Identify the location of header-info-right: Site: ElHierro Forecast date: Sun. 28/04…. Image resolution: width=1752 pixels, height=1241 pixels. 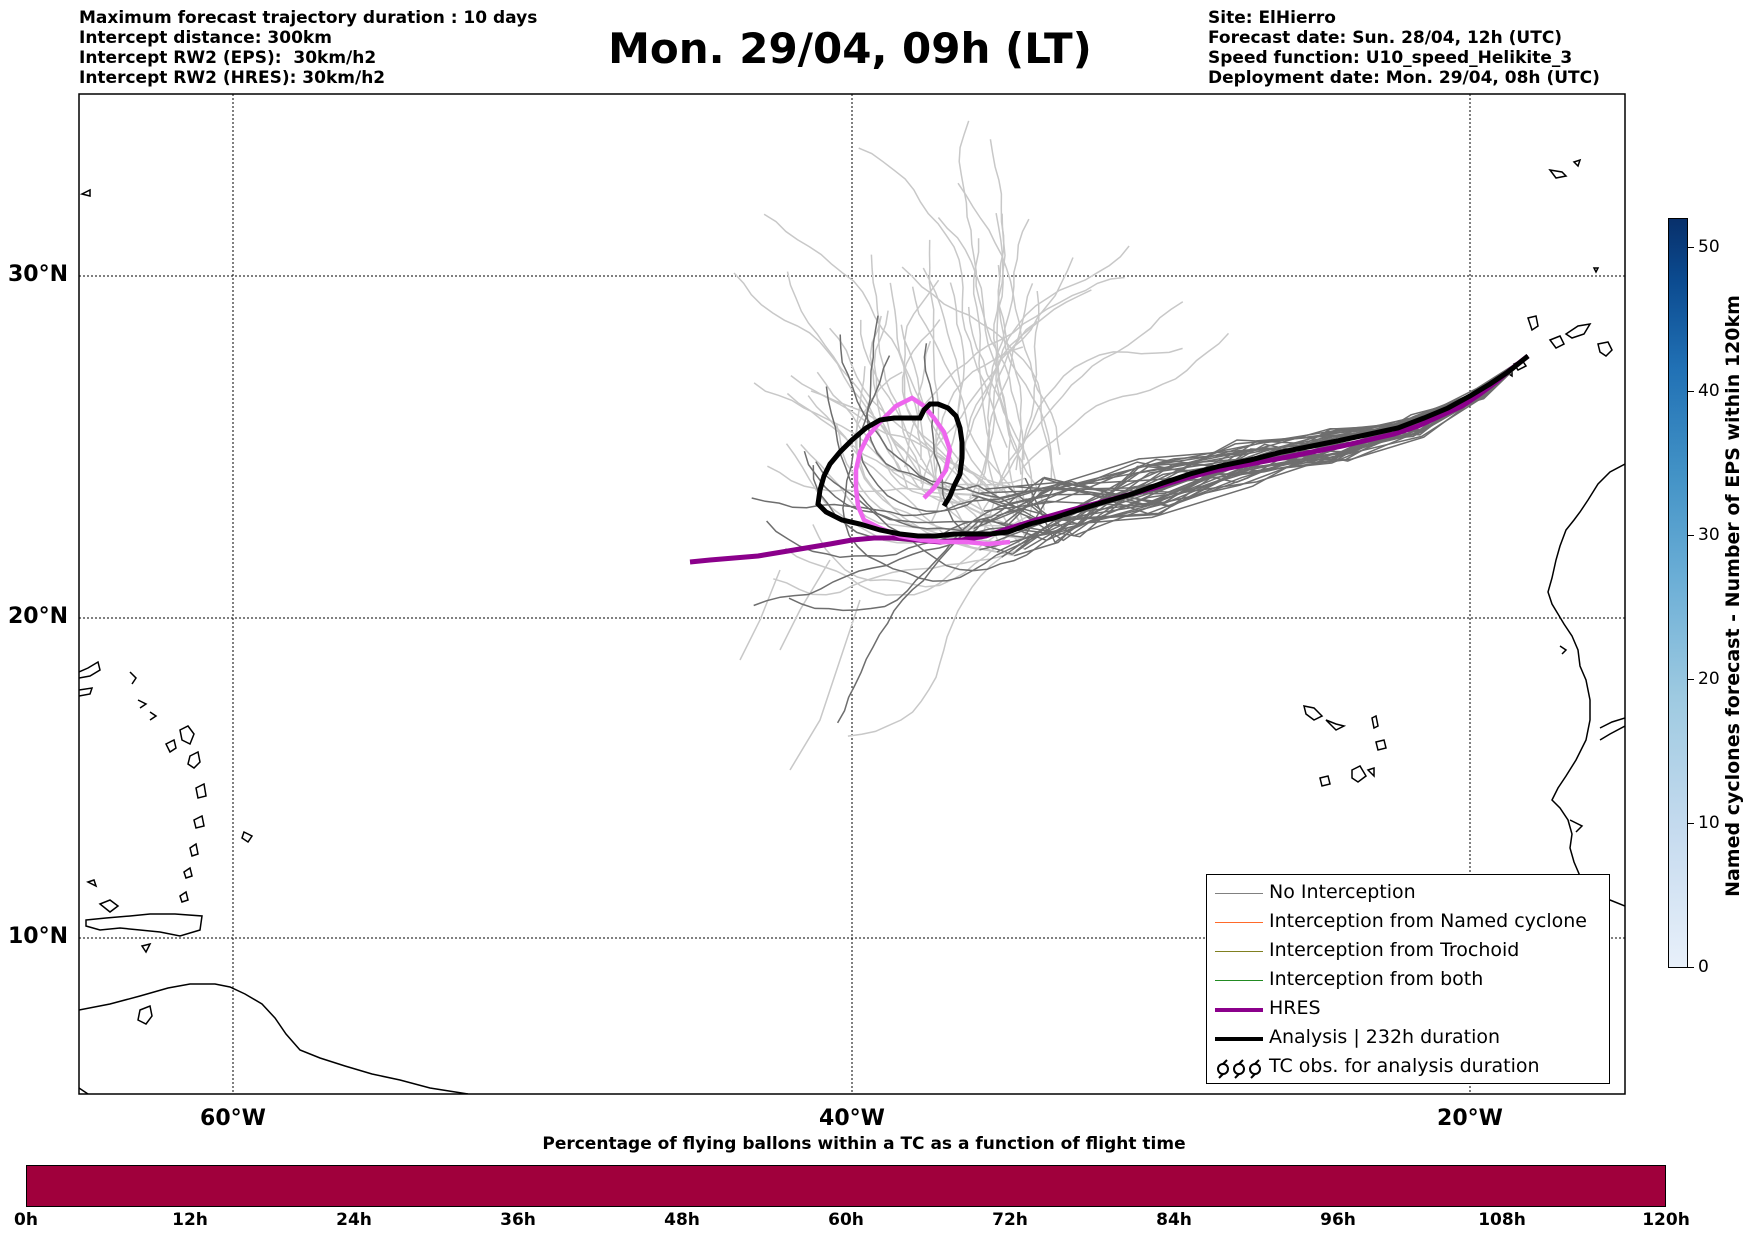
(1404, 48).